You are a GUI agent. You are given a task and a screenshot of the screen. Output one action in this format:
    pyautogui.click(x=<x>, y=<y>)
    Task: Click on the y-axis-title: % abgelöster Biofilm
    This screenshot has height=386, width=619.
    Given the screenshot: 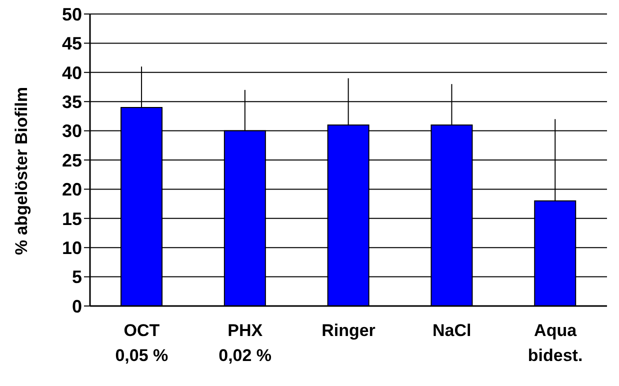 What is the action you would take?
    pyautogui.click(x=22, y=170)
    